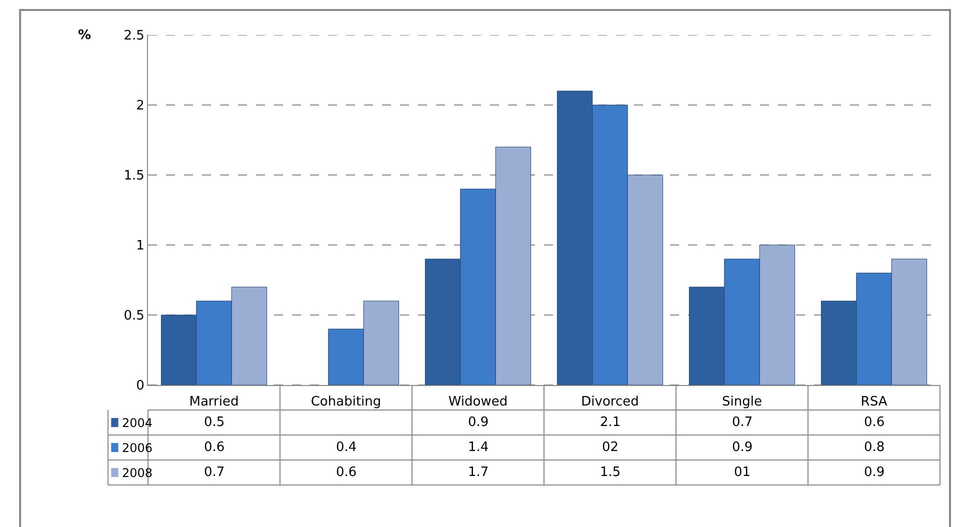  What do you see at coordinates (610, 447) in the screenshot?
I see `data-label: 02` at bounding box center [610, 447].